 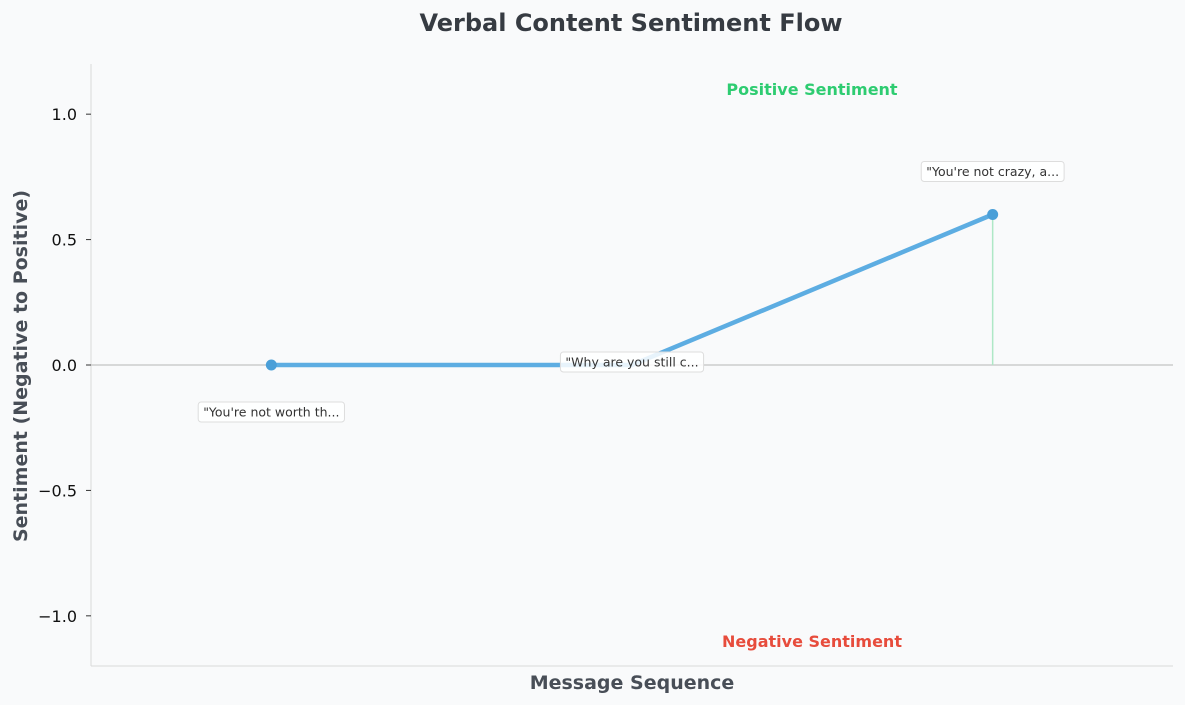 I want to click on y-tick-label: −0.5, so click(x=57, y=490).